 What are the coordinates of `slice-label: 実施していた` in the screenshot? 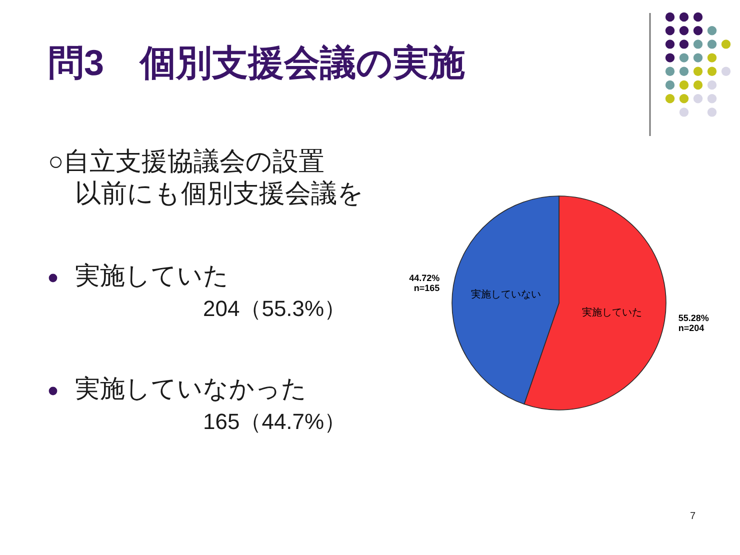 It's located at (612, 312).